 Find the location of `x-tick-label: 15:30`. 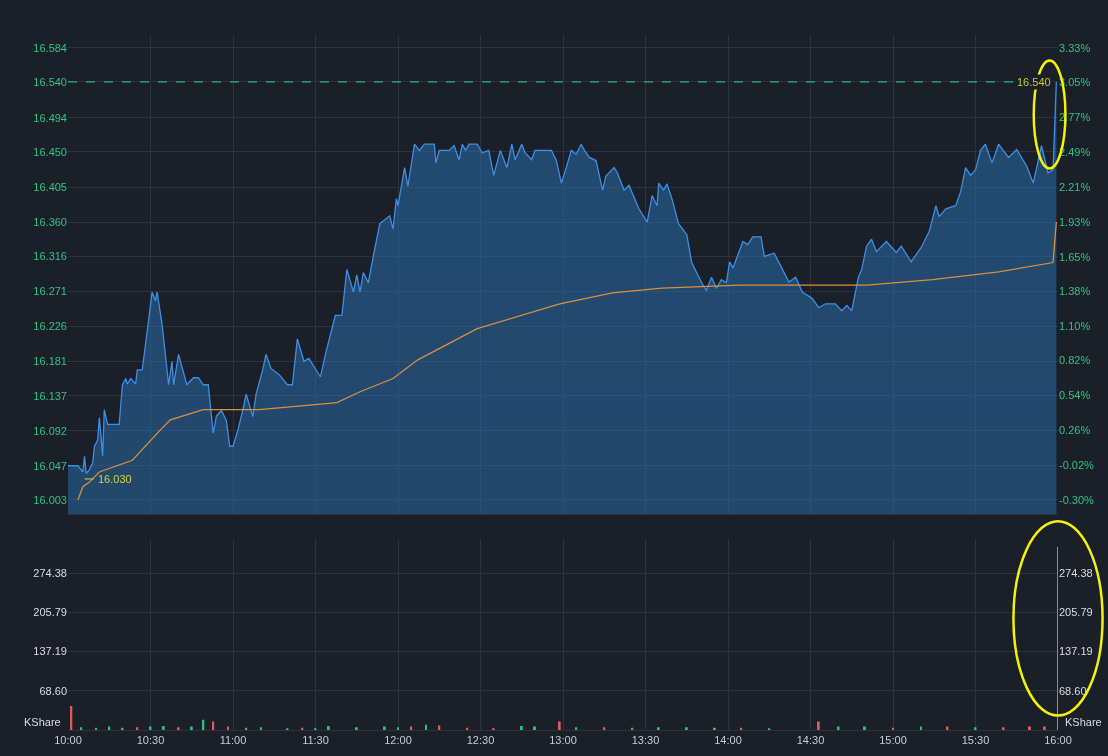

x-tick-label: 15:30 is located at coordinates (975, 740).